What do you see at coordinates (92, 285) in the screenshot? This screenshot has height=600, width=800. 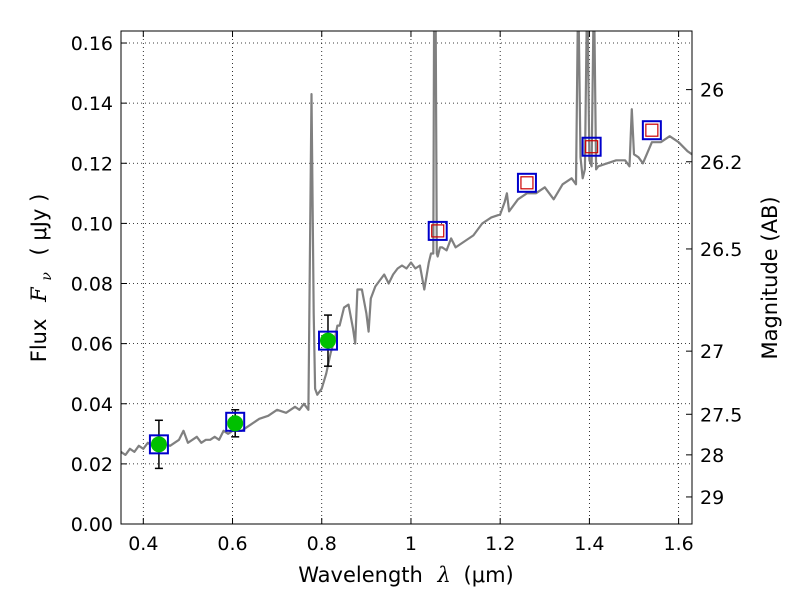 I see `y-tick-label: 0.08` at bounding box center [92, 285].